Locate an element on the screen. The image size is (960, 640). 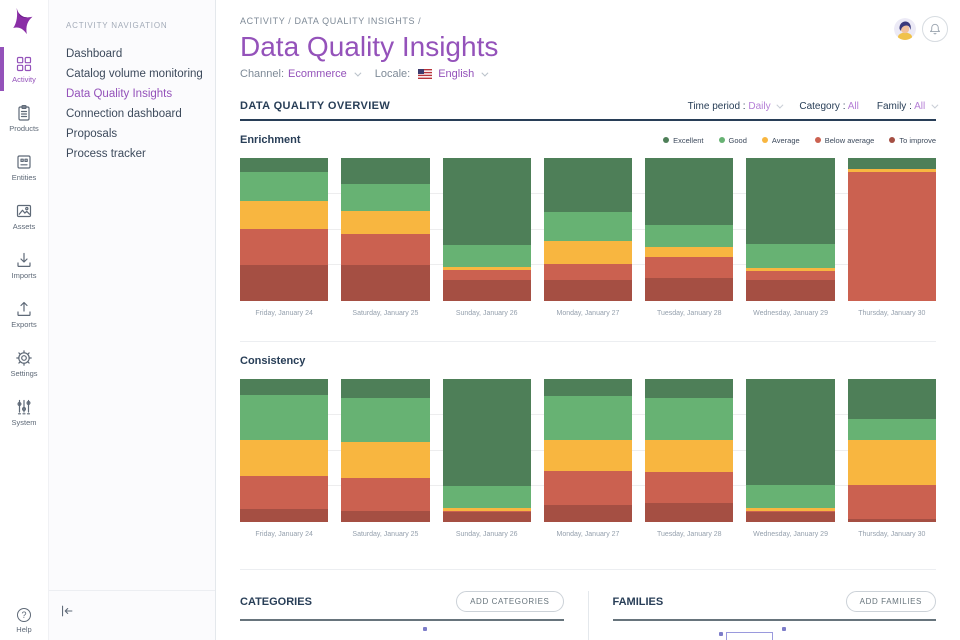
locale-selector: English is located at coordinates (456, 74).